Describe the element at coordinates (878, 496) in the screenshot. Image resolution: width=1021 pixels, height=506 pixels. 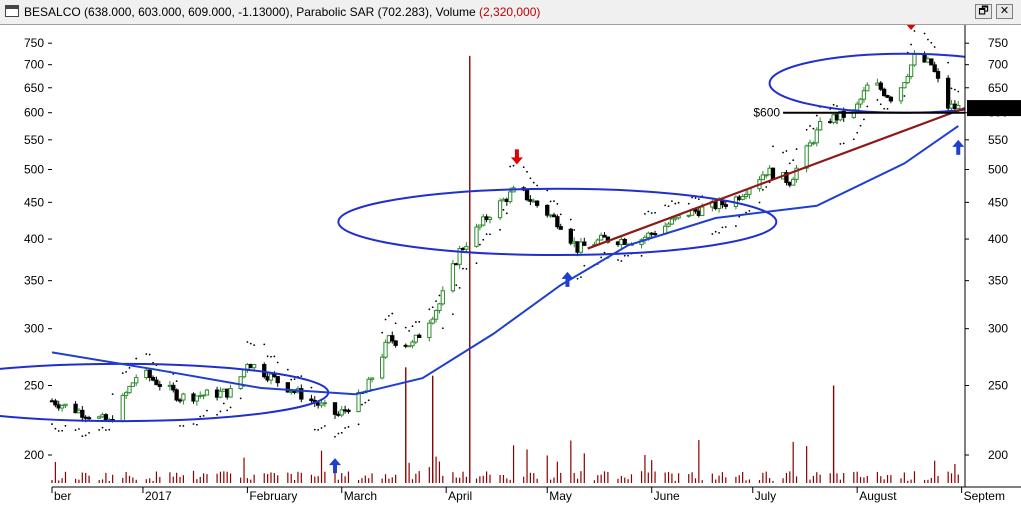
I see `month-label: August` at that location.